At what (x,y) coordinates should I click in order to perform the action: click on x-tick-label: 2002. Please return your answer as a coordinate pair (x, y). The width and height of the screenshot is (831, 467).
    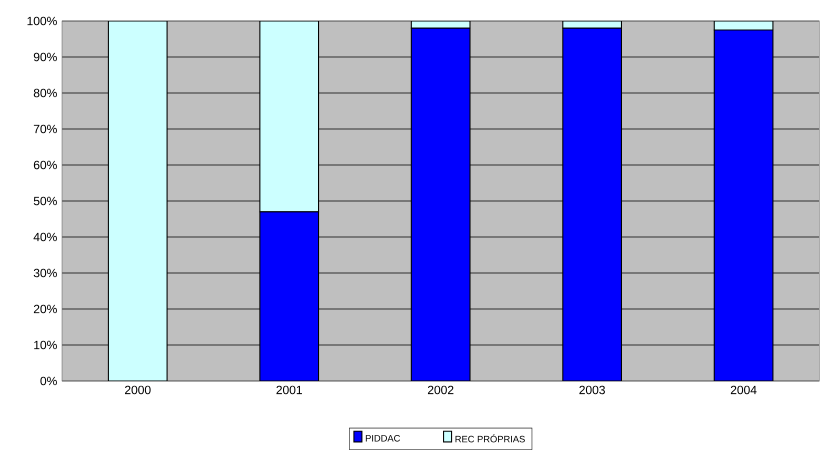
    Looking at the image, I should click on (441, 390).